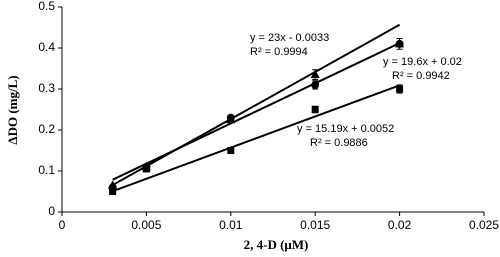  Describe the element at coordinates (146, 225) in the screenshot. I see `x-tick-label: 0.005` at that location.